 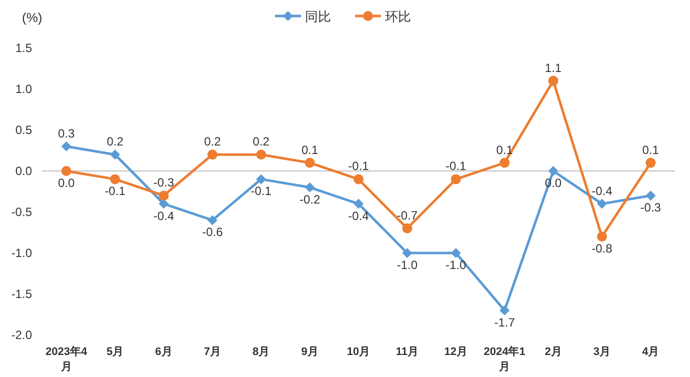 What do you see at coordinates (23, 171) in the screenshot?
I see `y-tick-label: 0.0` at bounding box center [23, 171].